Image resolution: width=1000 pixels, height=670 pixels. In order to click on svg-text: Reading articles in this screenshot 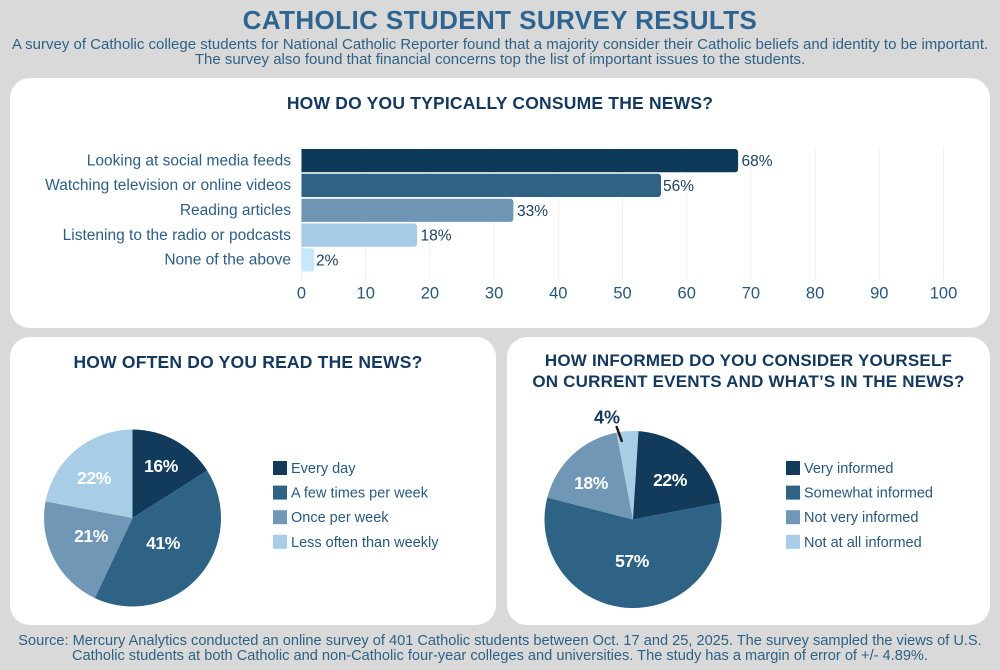, I will do `click(235, 210)`.